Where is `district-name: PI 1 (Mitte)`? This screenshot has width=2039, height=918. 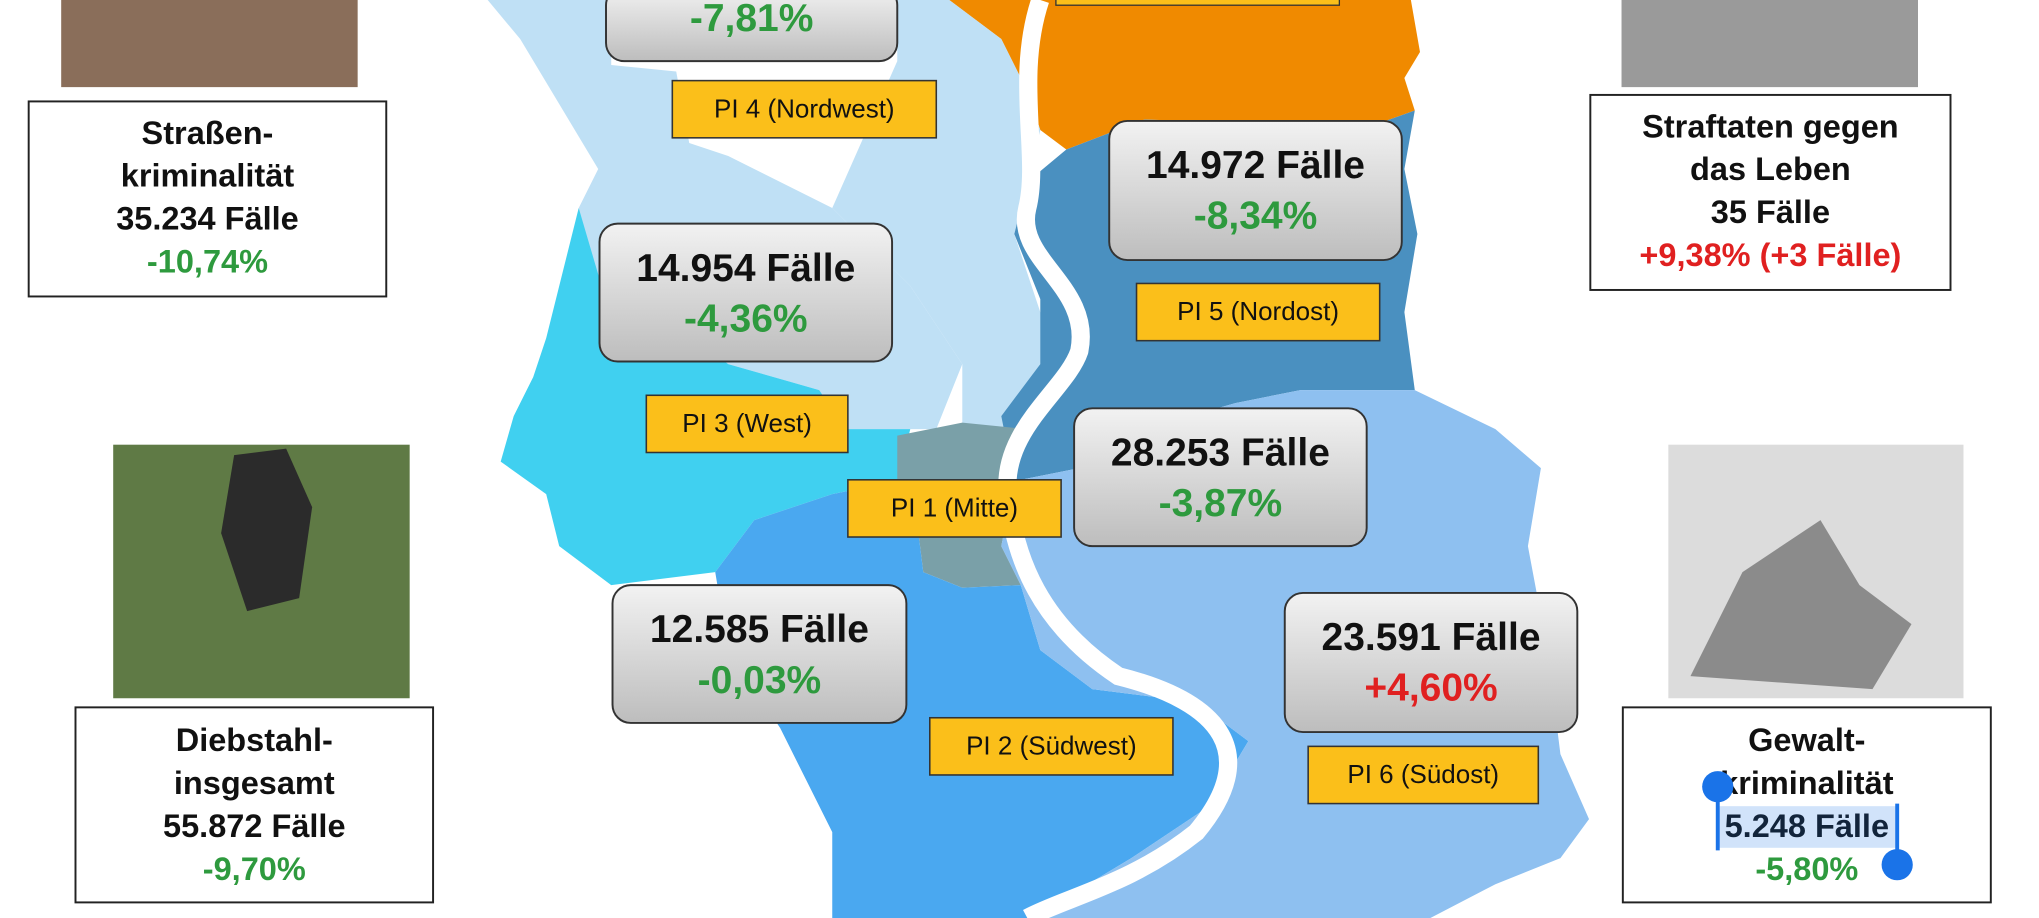 district-name: PI 1 (Mitte) is located at coordinates (954, 508).